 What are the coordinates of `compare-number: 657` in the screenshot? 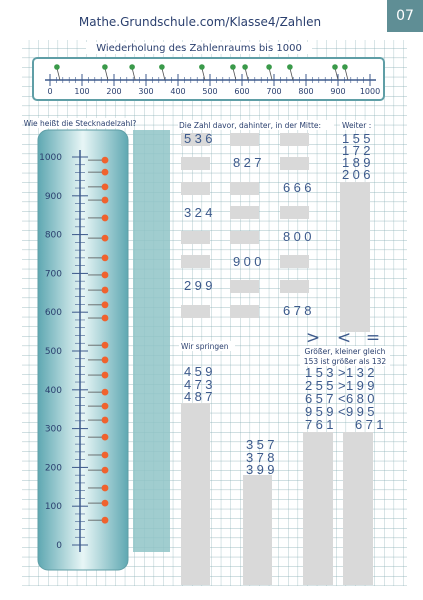 It's located at (321, 398).